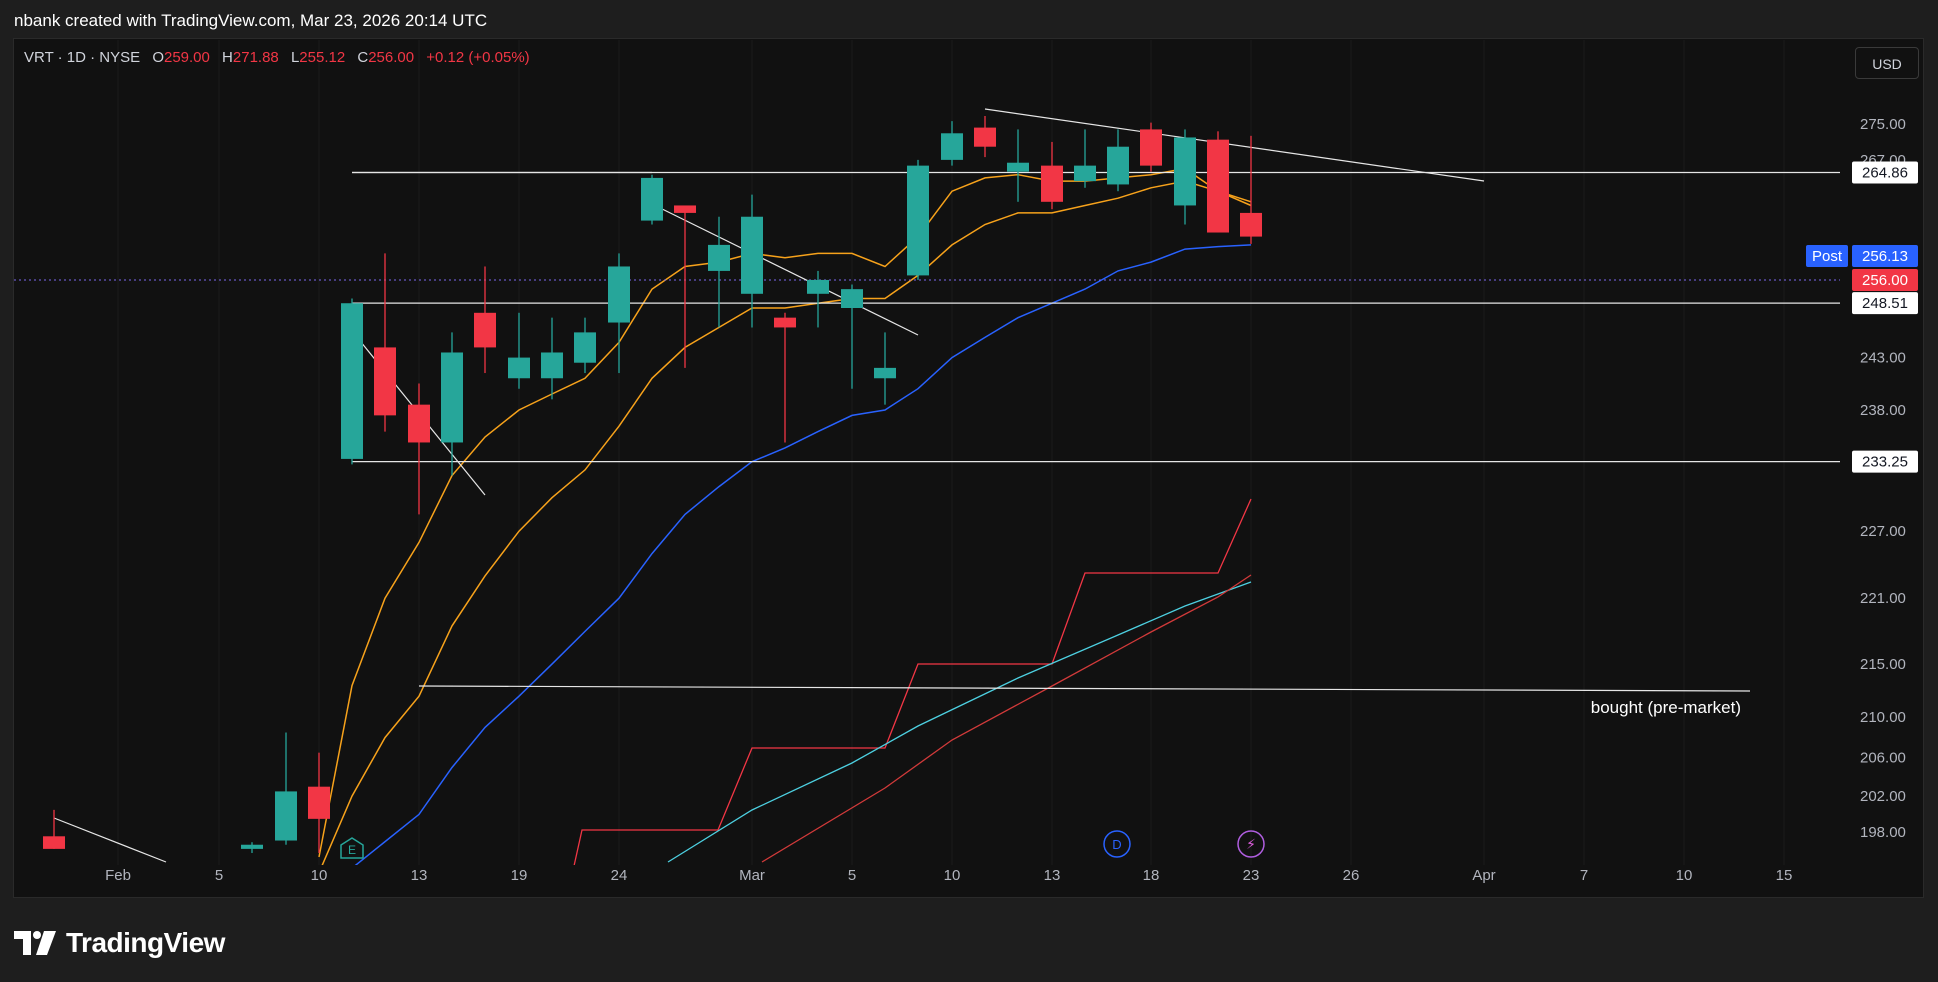  I want to click on legend-symbol: VRT · 1D · NYSE, so click(82, 57).